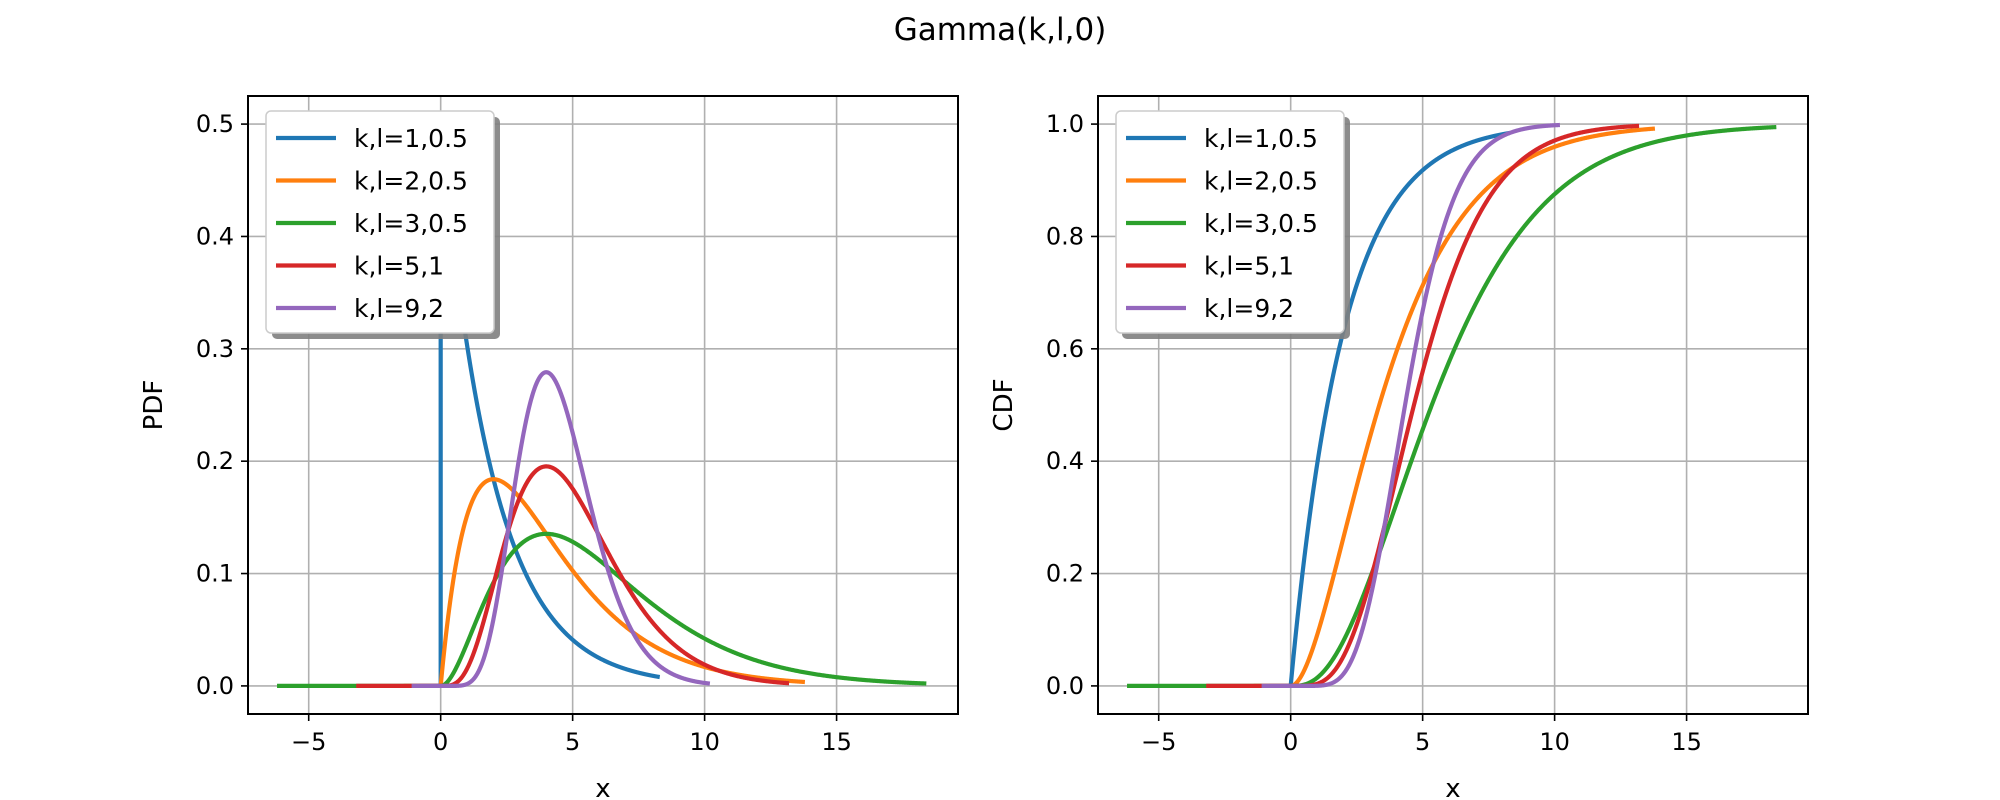 Image resolution: width=2000 pixels, height=800 pixels. Describe the element at coordinates (215, 574) in the screenshot. I see `y-tick-label: 0.1` at that location.